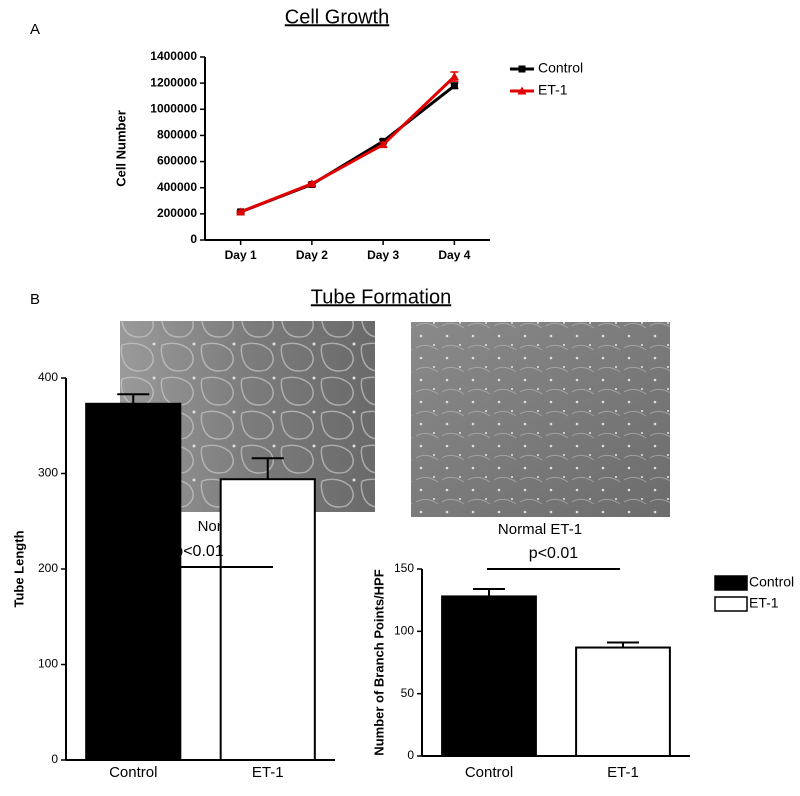 The height and width of the screenshot is (796, 800). Describe the element at coordinates (177, 187) in the screenshot. I see `y-tick-label: 400000` at that location.